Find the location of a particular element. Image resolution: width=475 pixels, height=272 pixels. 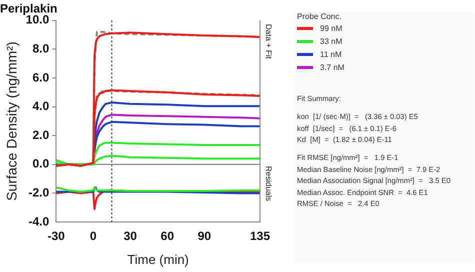

y-tick-label: 8.0 is located at coordinates (41, 49).